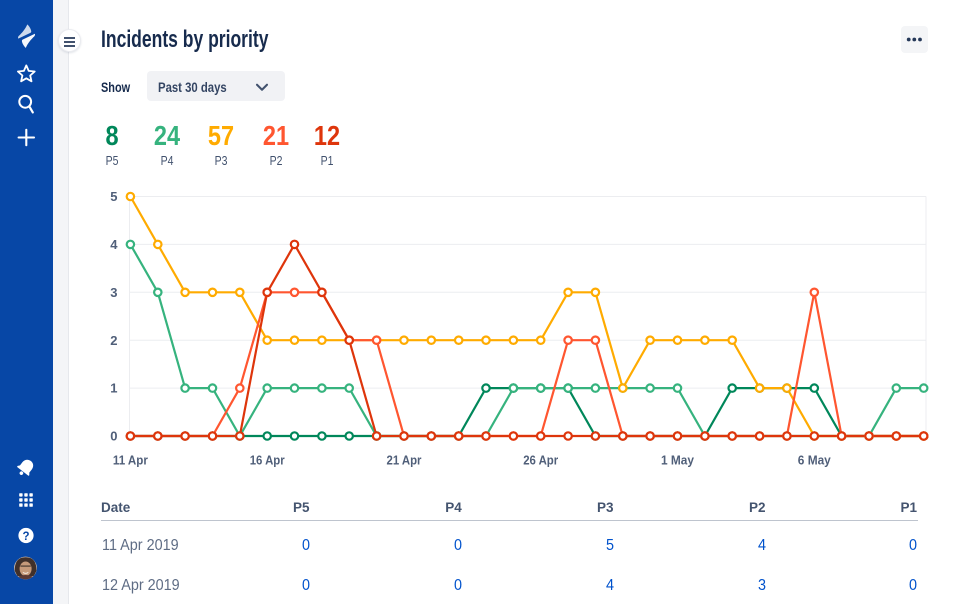 The image size is (960, 604). I want to click on svg-text: 1 May, so click(677, 460).